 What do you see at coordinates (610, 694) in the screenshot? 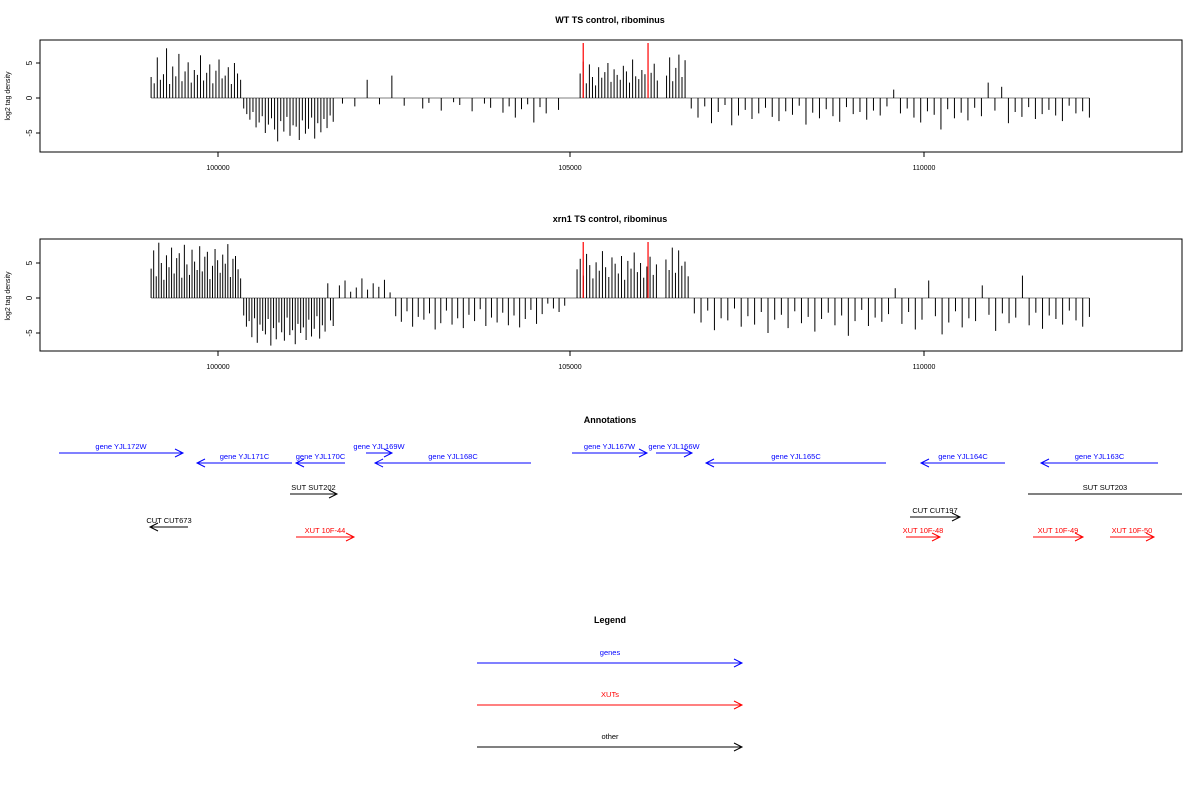
I see `legend-label: XUTs` at bounding box center [610, 694].